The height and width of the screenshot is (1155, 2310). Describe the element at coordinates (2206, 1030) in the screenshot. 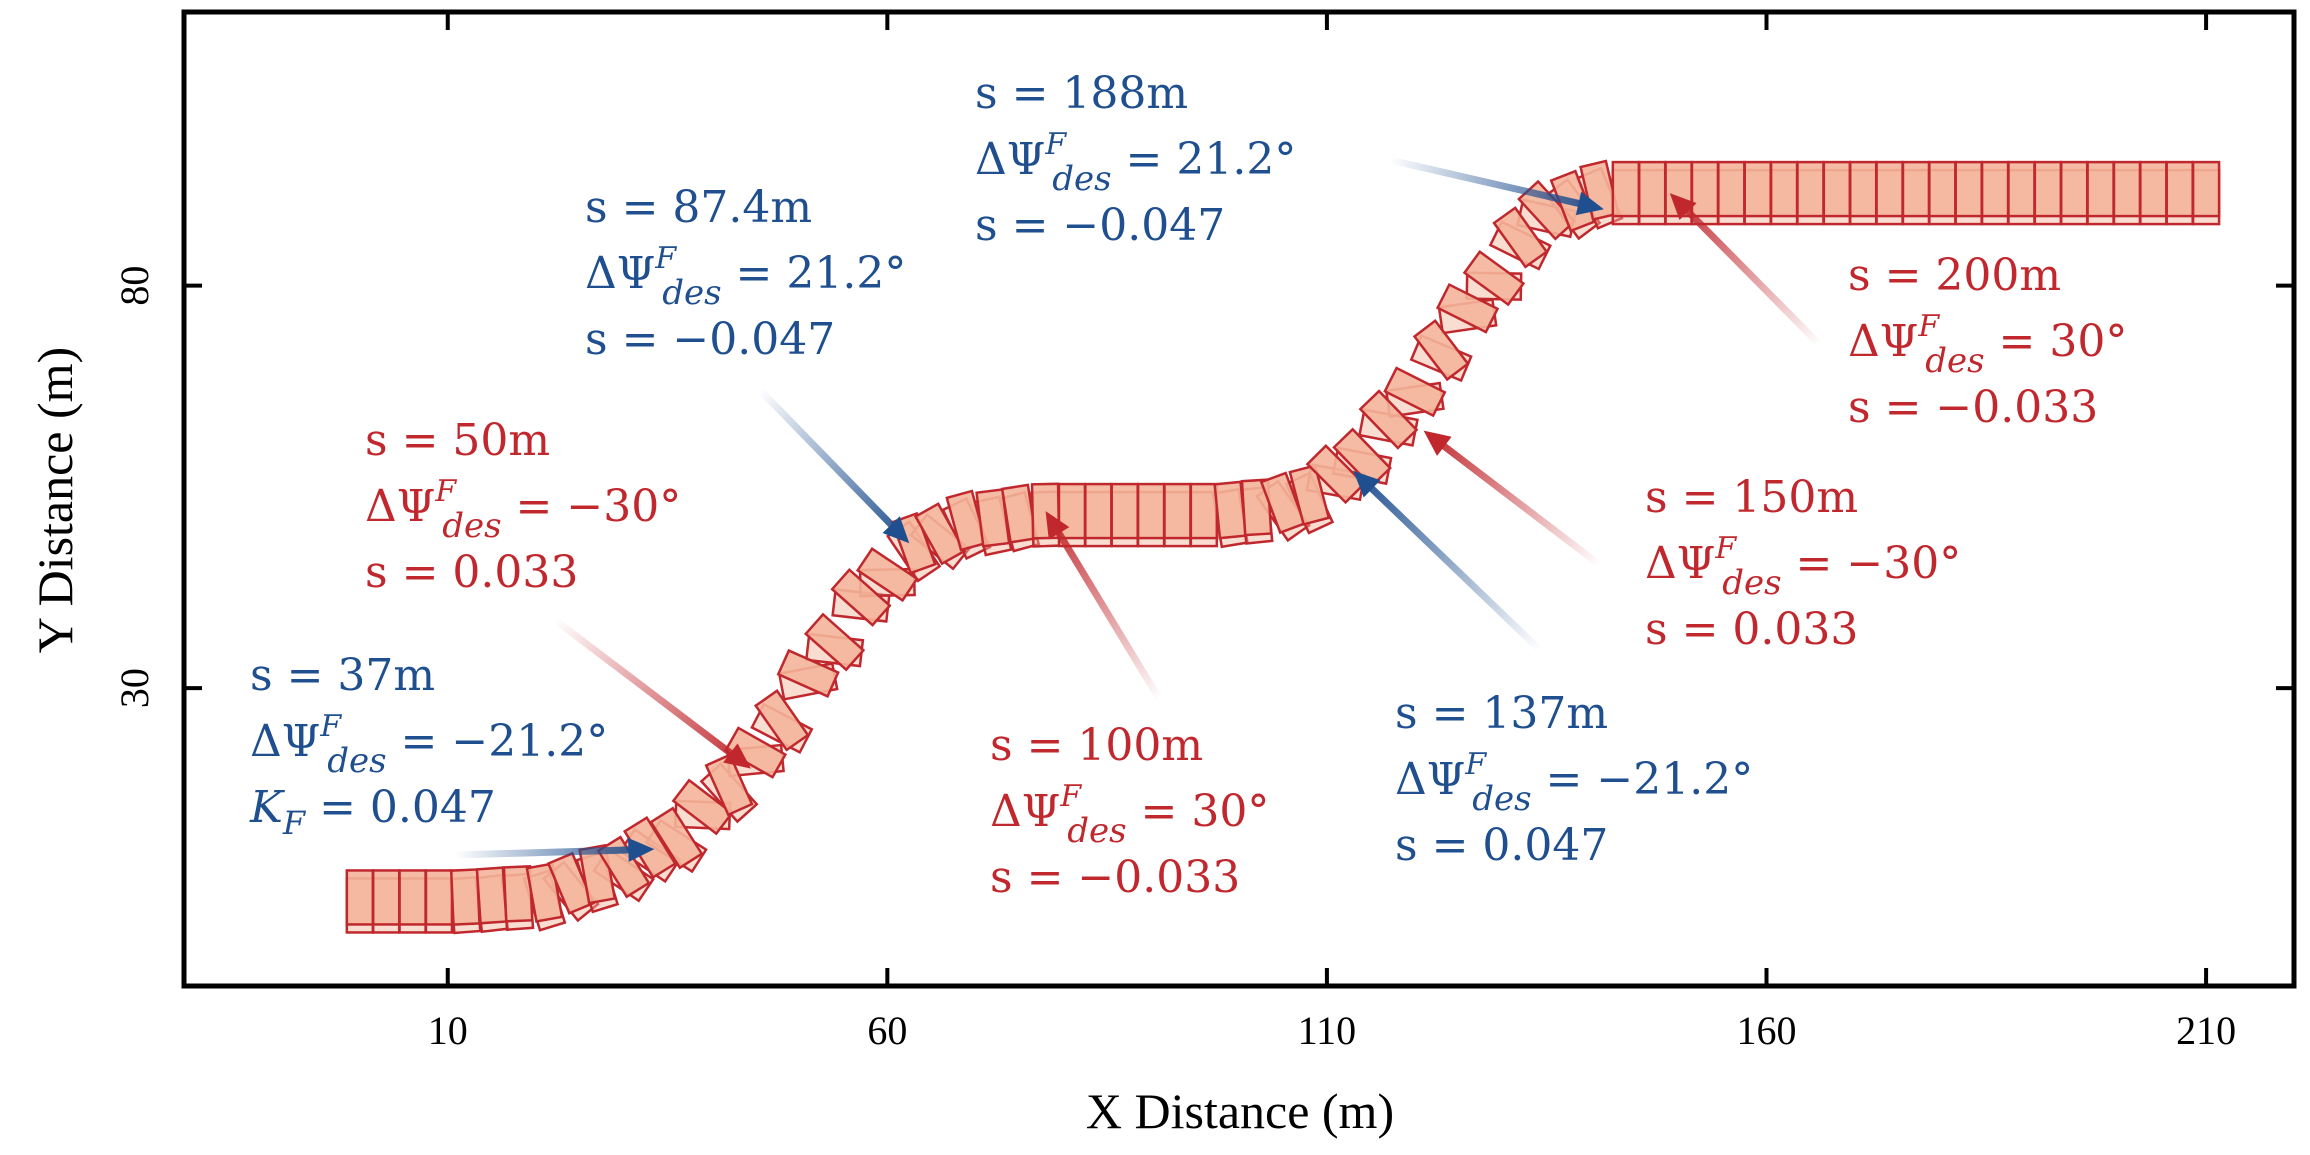

I see `x-tick-label: 210` at that location.